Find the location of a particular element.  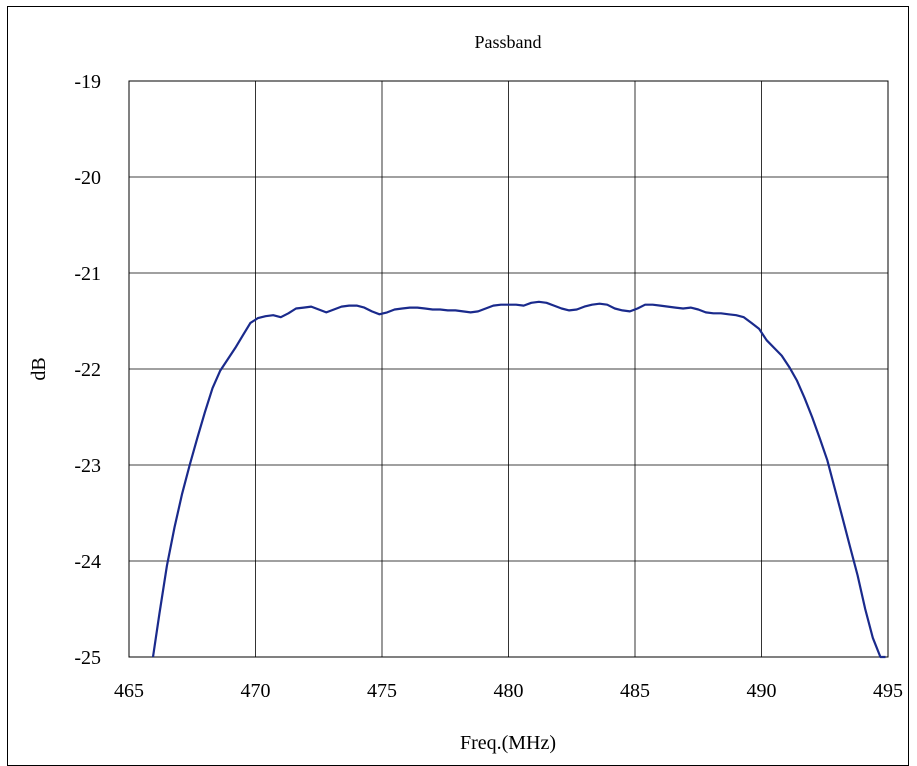

chart-title: Passband is located at coordinates (508, 42).